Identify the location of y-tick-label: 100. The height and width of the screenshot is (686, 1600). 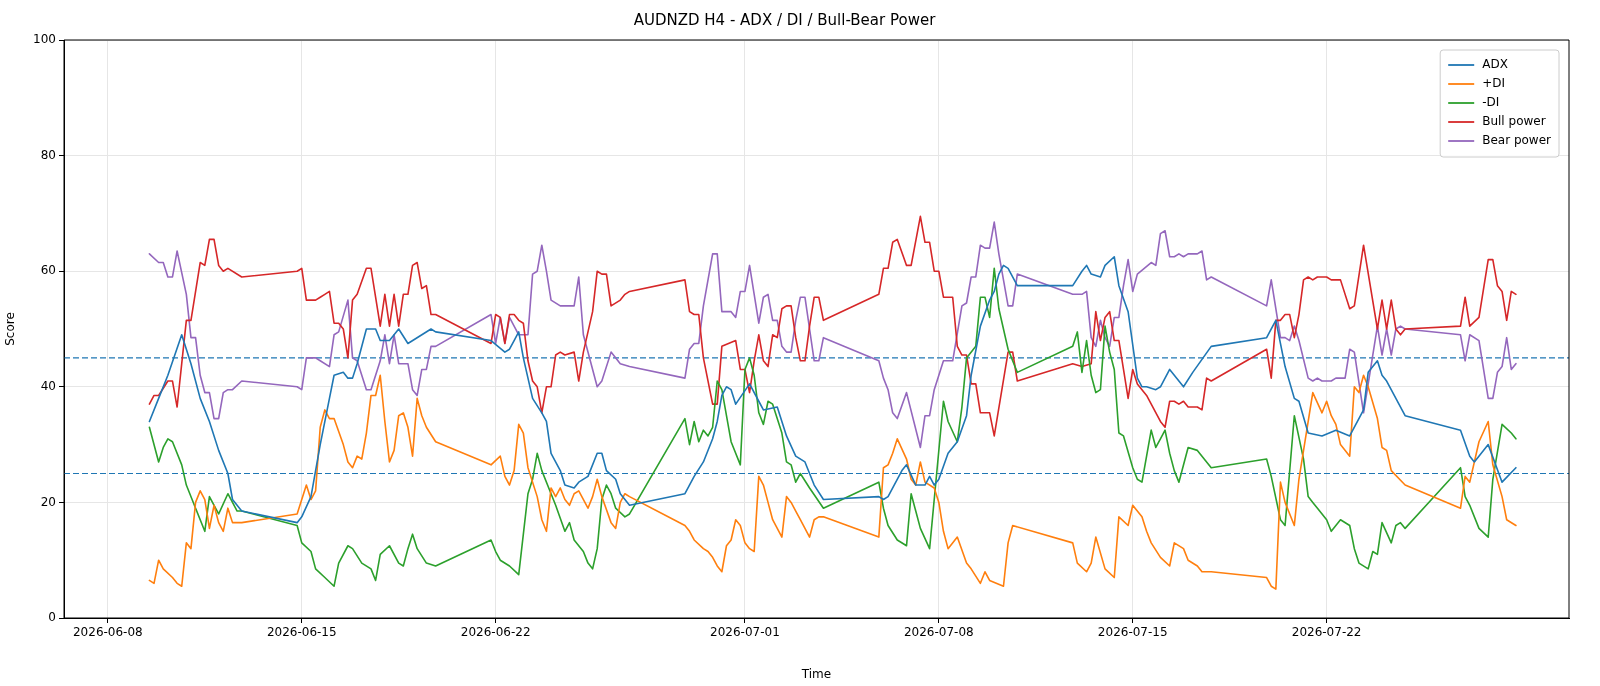
(44, 39).